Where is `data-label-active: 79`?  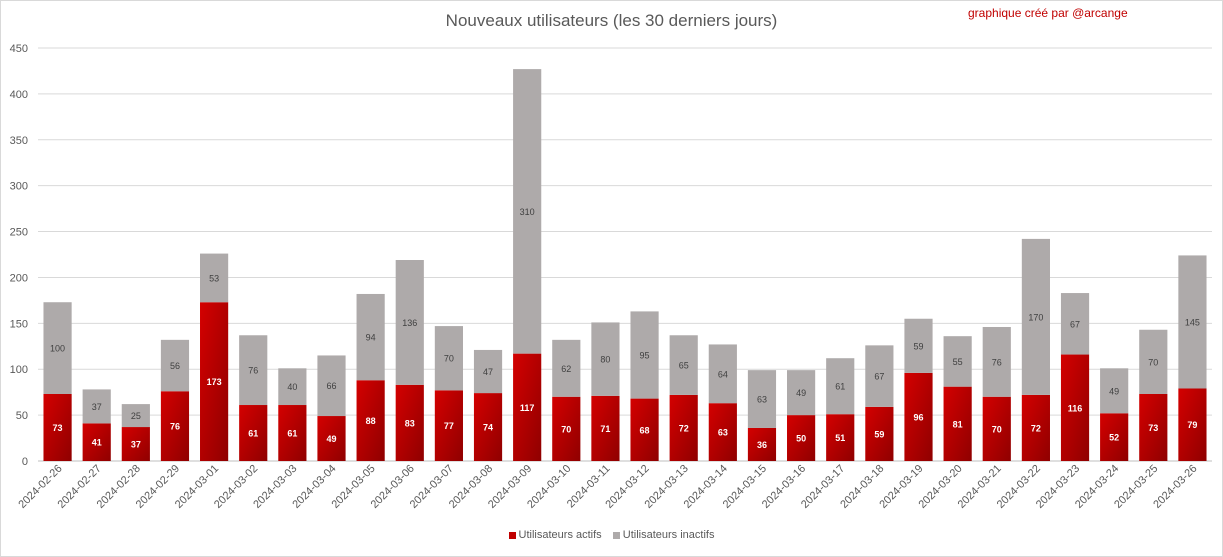 data-label-active: 79 is located at coordinates (1192, 425).